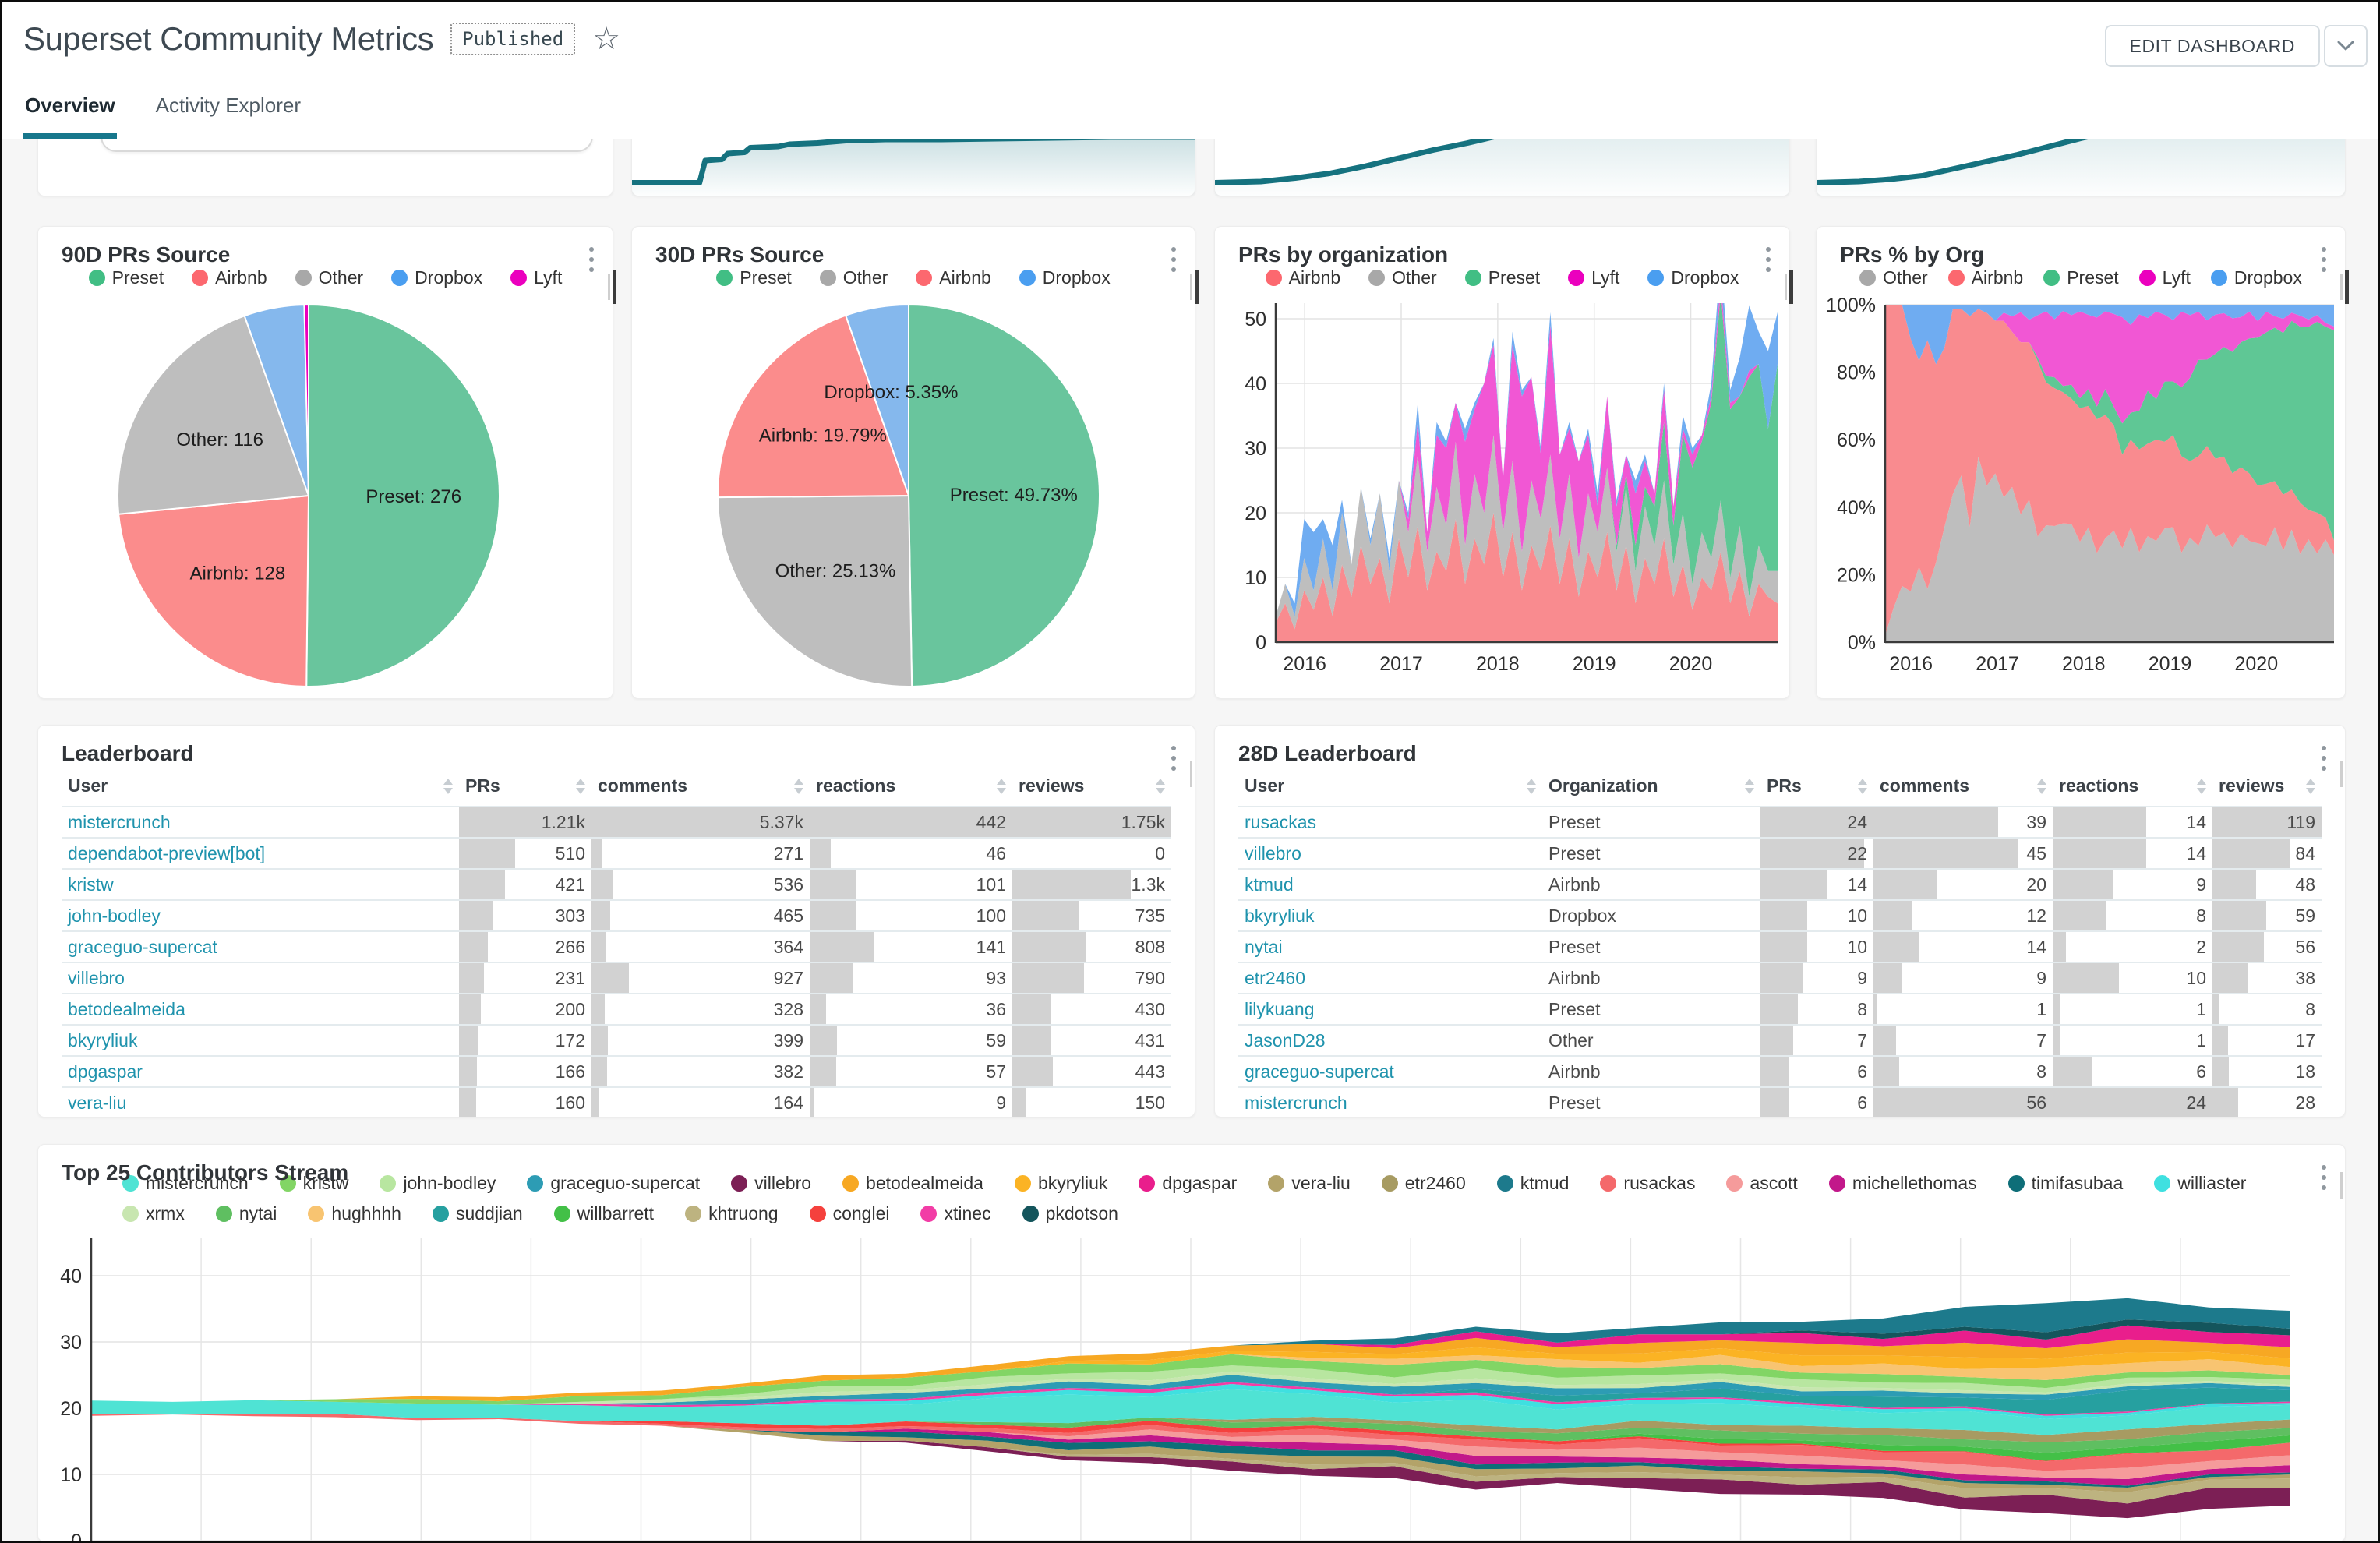 The height and width of the screenshot is (1543, 2380). I want to click on stacked-area-chart: 0 10 20 30 40 50 2016 2017 2018 2019 2020, so click(1502, 462).